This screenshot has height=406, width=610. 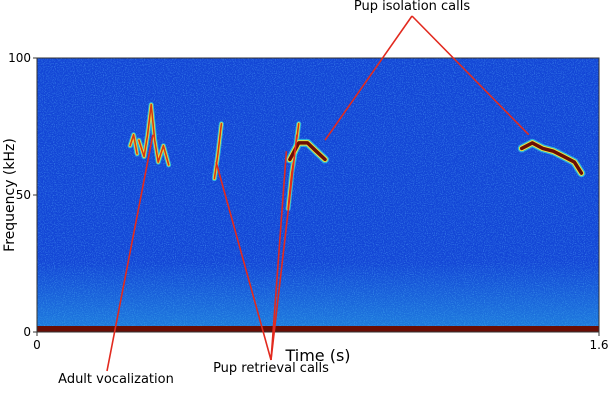 I want to click on y-axis-label: Frequency (kHz), so click(x=10, y=195).